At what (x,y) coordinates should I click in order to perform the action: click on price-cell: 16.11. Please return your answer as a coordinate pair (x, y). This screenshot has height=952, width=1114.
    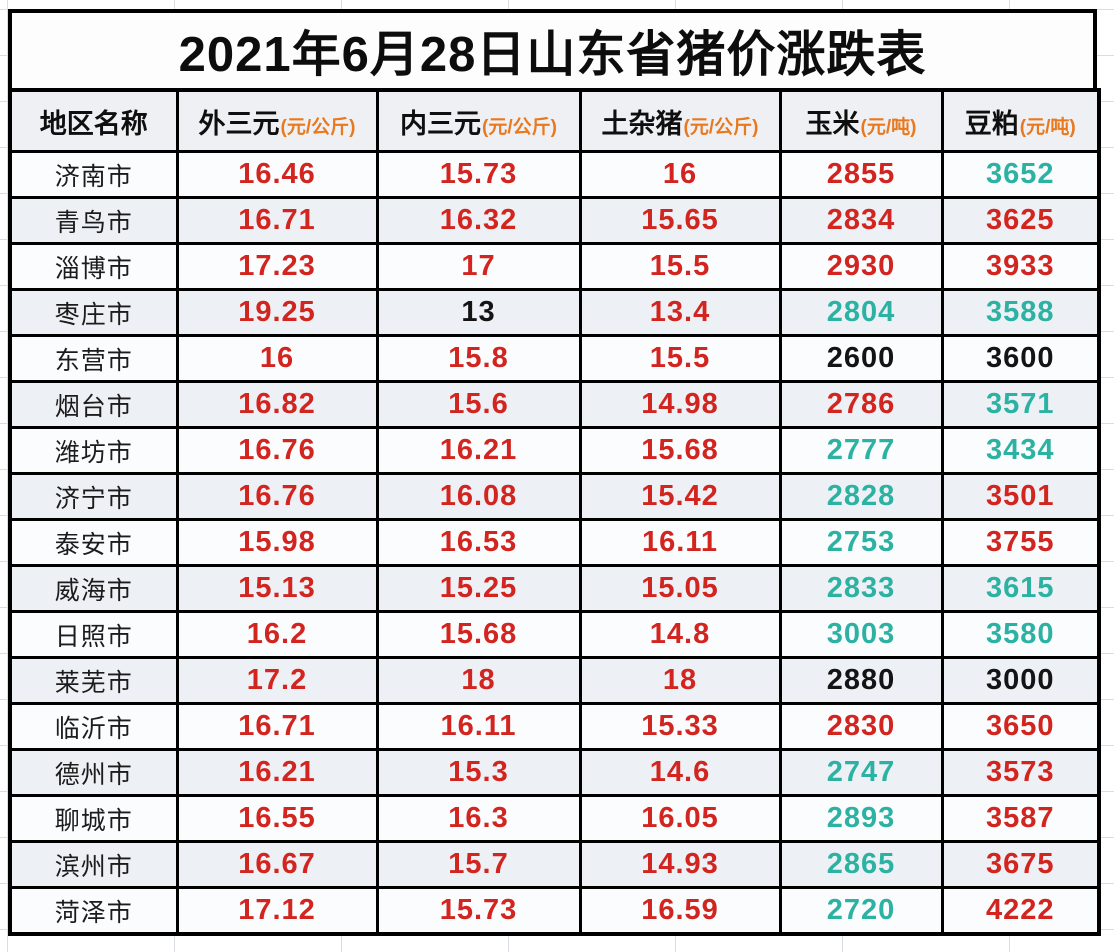
    Looking at the image, I should click on (680, 542).